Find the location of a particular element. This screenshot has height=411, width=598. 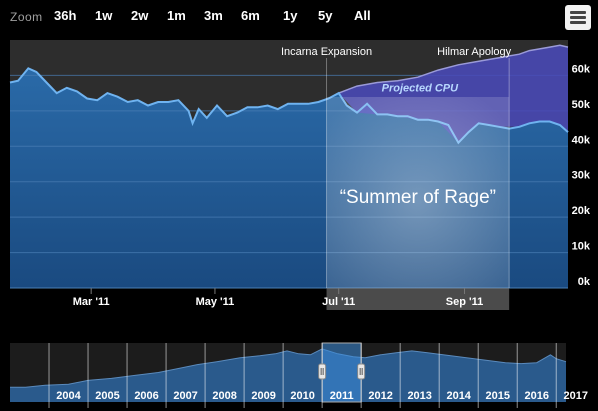

navigator-year-label: 2010 is located at coordinates (302, 396).